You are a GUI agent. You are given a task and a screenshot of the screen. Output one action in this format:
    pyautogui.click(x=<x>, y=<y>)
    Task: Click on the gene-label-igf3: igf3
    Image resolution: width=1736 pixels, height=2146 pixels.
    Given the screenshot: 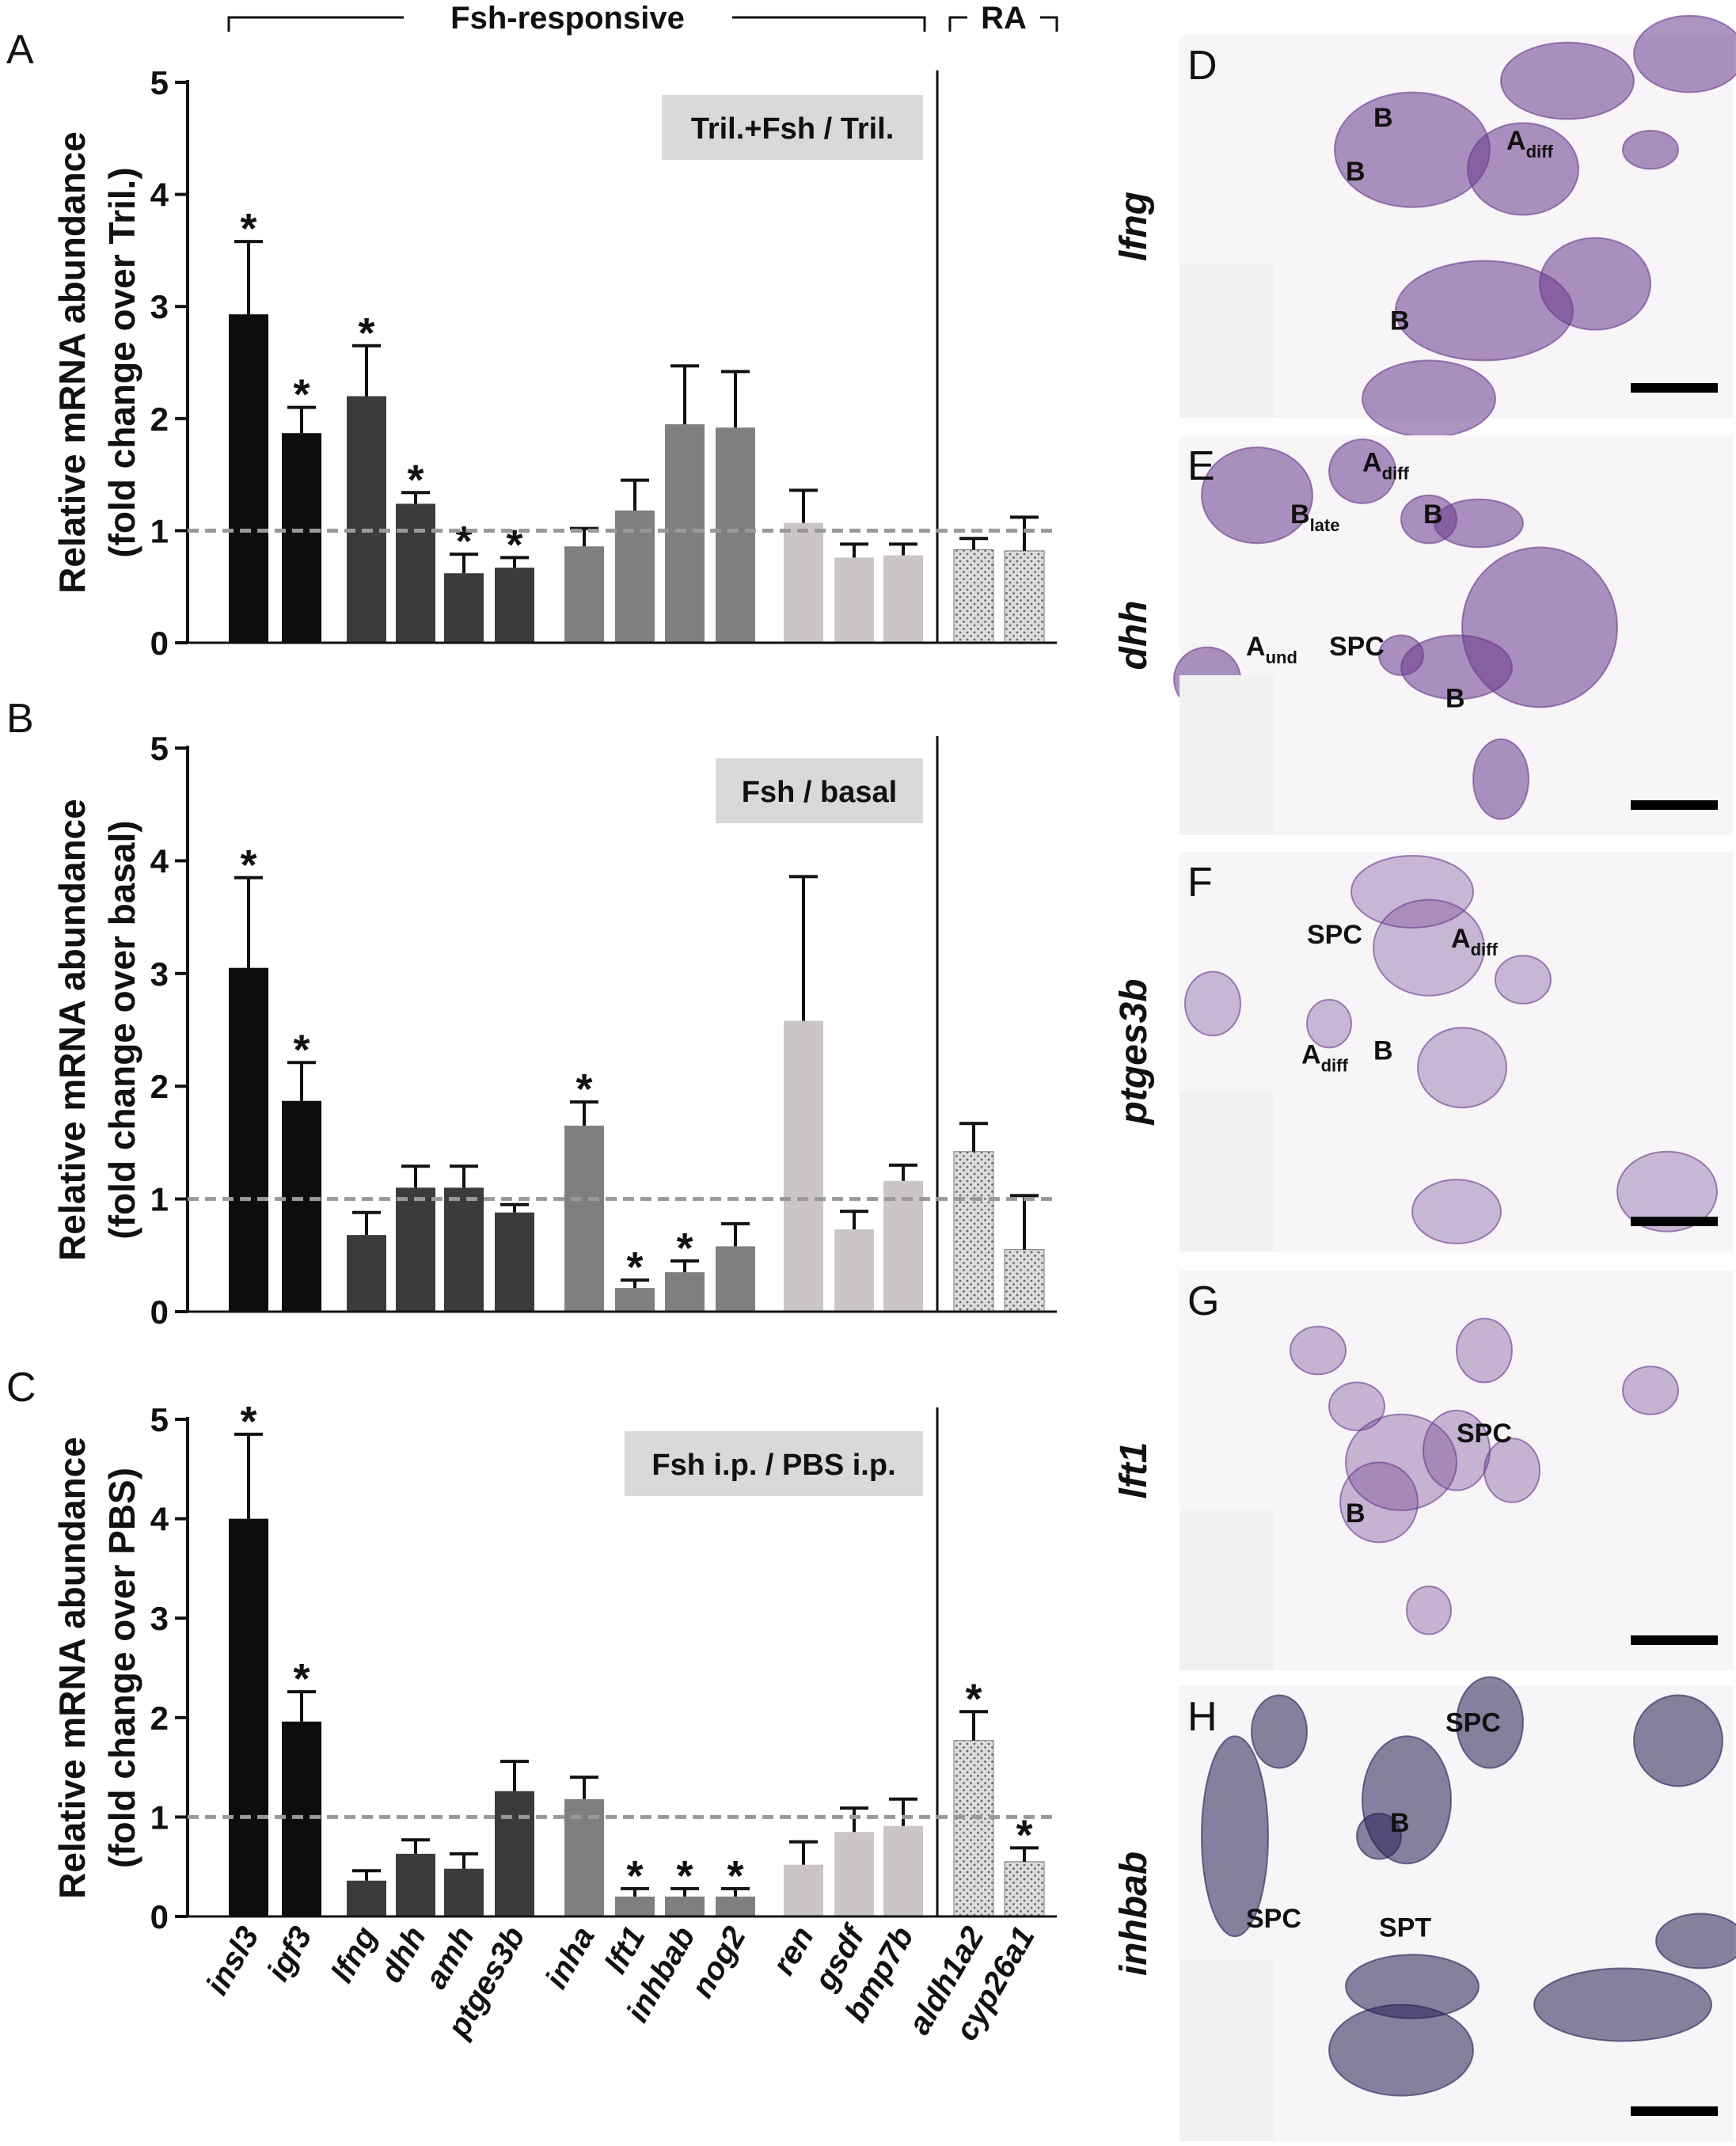 What is the action you would take?
    pyautogui.click(x=289, y=1954)
    